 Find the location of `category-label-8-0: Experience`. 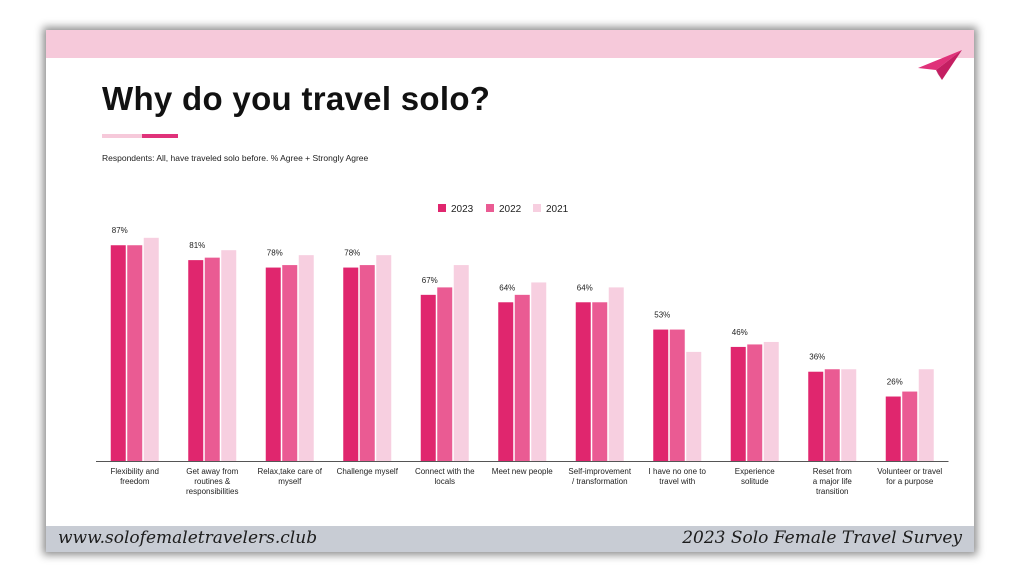

category-label-8-0: Experience is located at coordinates (755, 471).